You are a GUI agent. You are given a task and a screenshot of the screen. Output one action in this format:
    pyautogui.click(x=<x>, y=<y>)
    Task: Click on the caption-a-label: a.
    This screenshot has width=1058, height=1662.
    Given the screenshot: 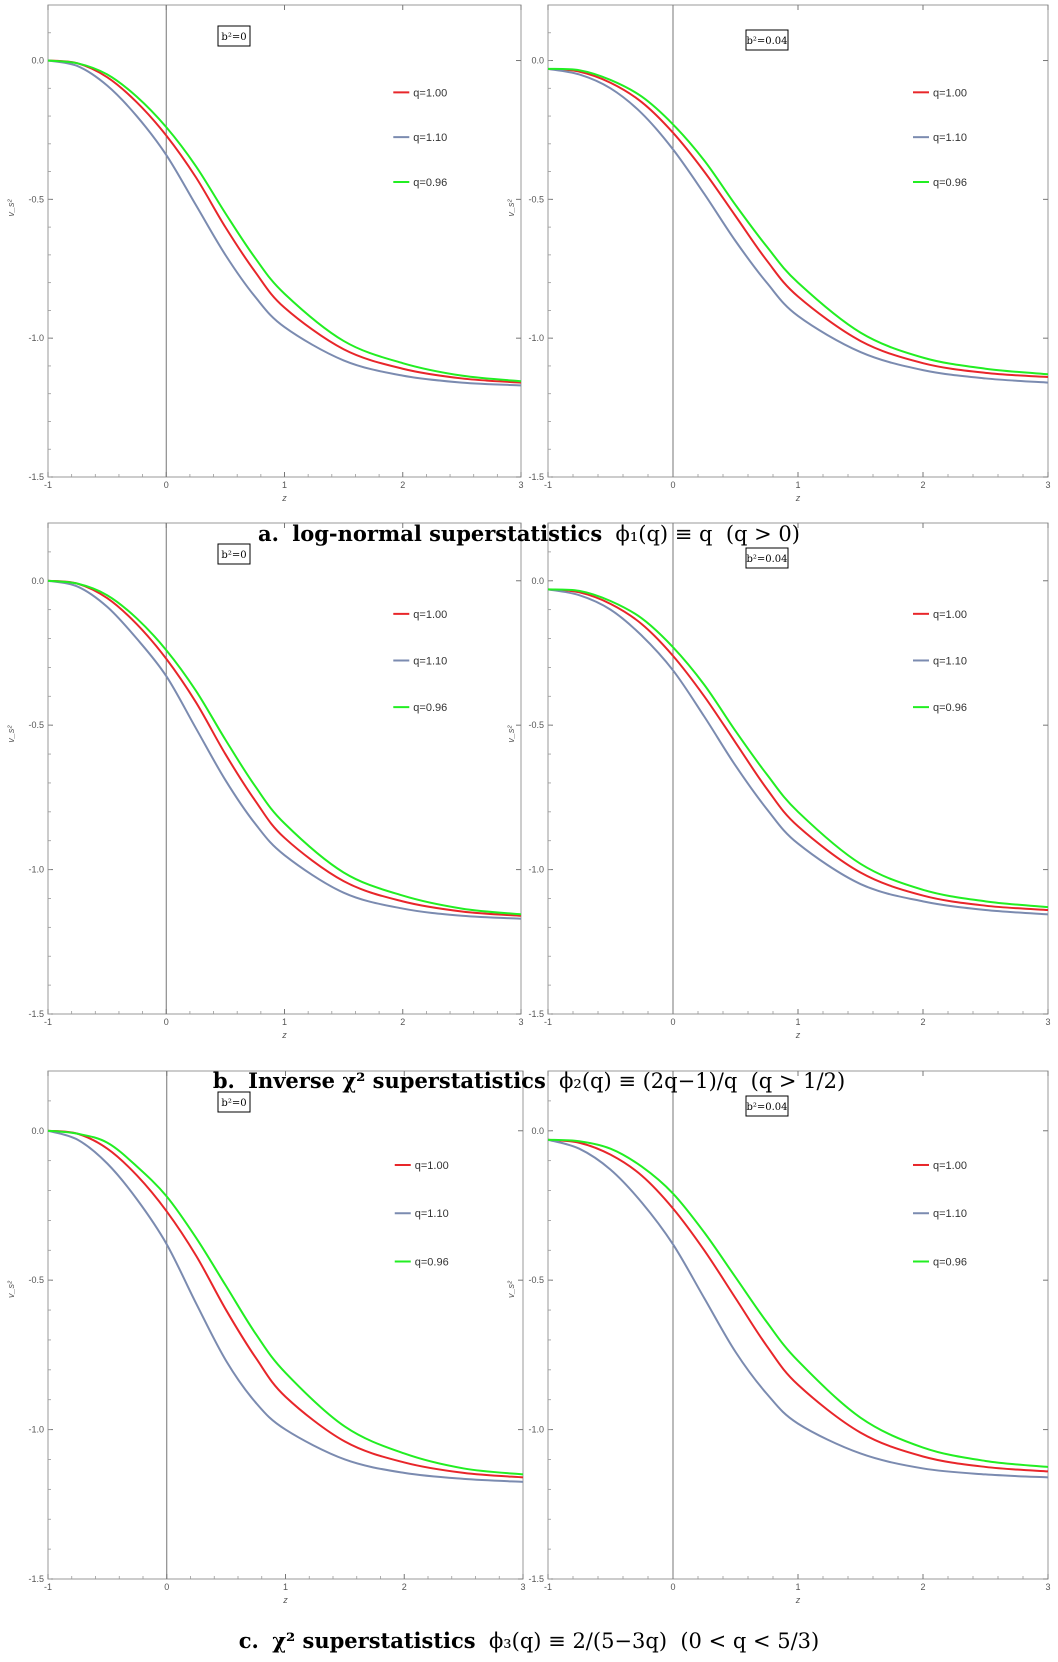 What is the action you would take?
    pyautogui.click(x=268, y=533)
    